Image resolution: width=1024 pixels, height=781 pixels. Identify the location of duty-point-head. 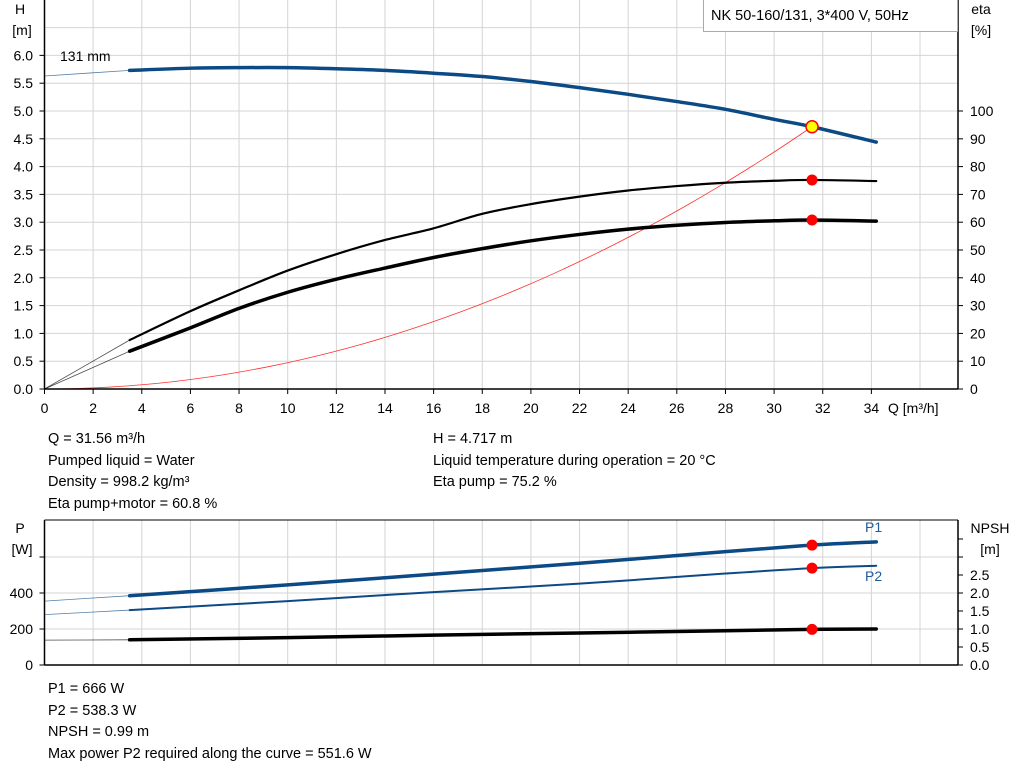
(812, 126).